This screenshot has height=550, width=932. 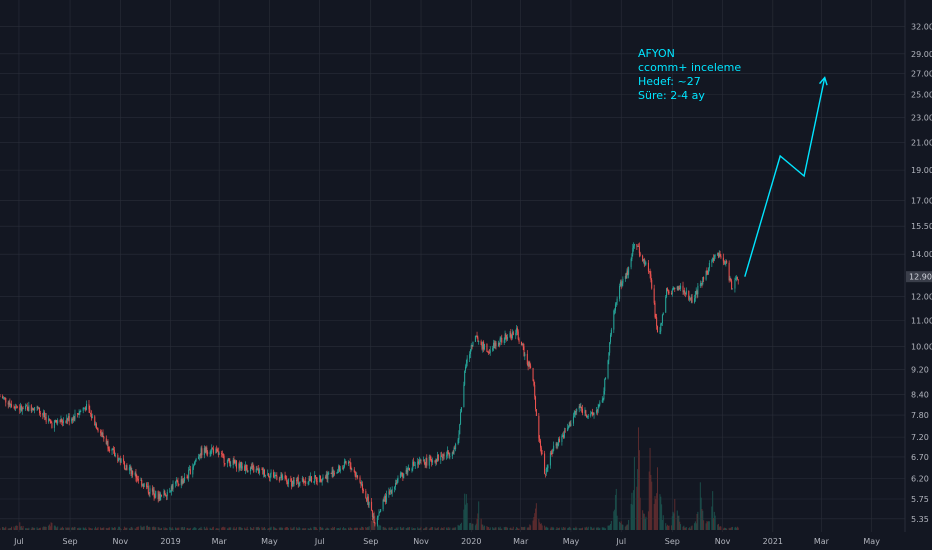 I want to click on x-tick-label: May, so click(x=571, y=541).